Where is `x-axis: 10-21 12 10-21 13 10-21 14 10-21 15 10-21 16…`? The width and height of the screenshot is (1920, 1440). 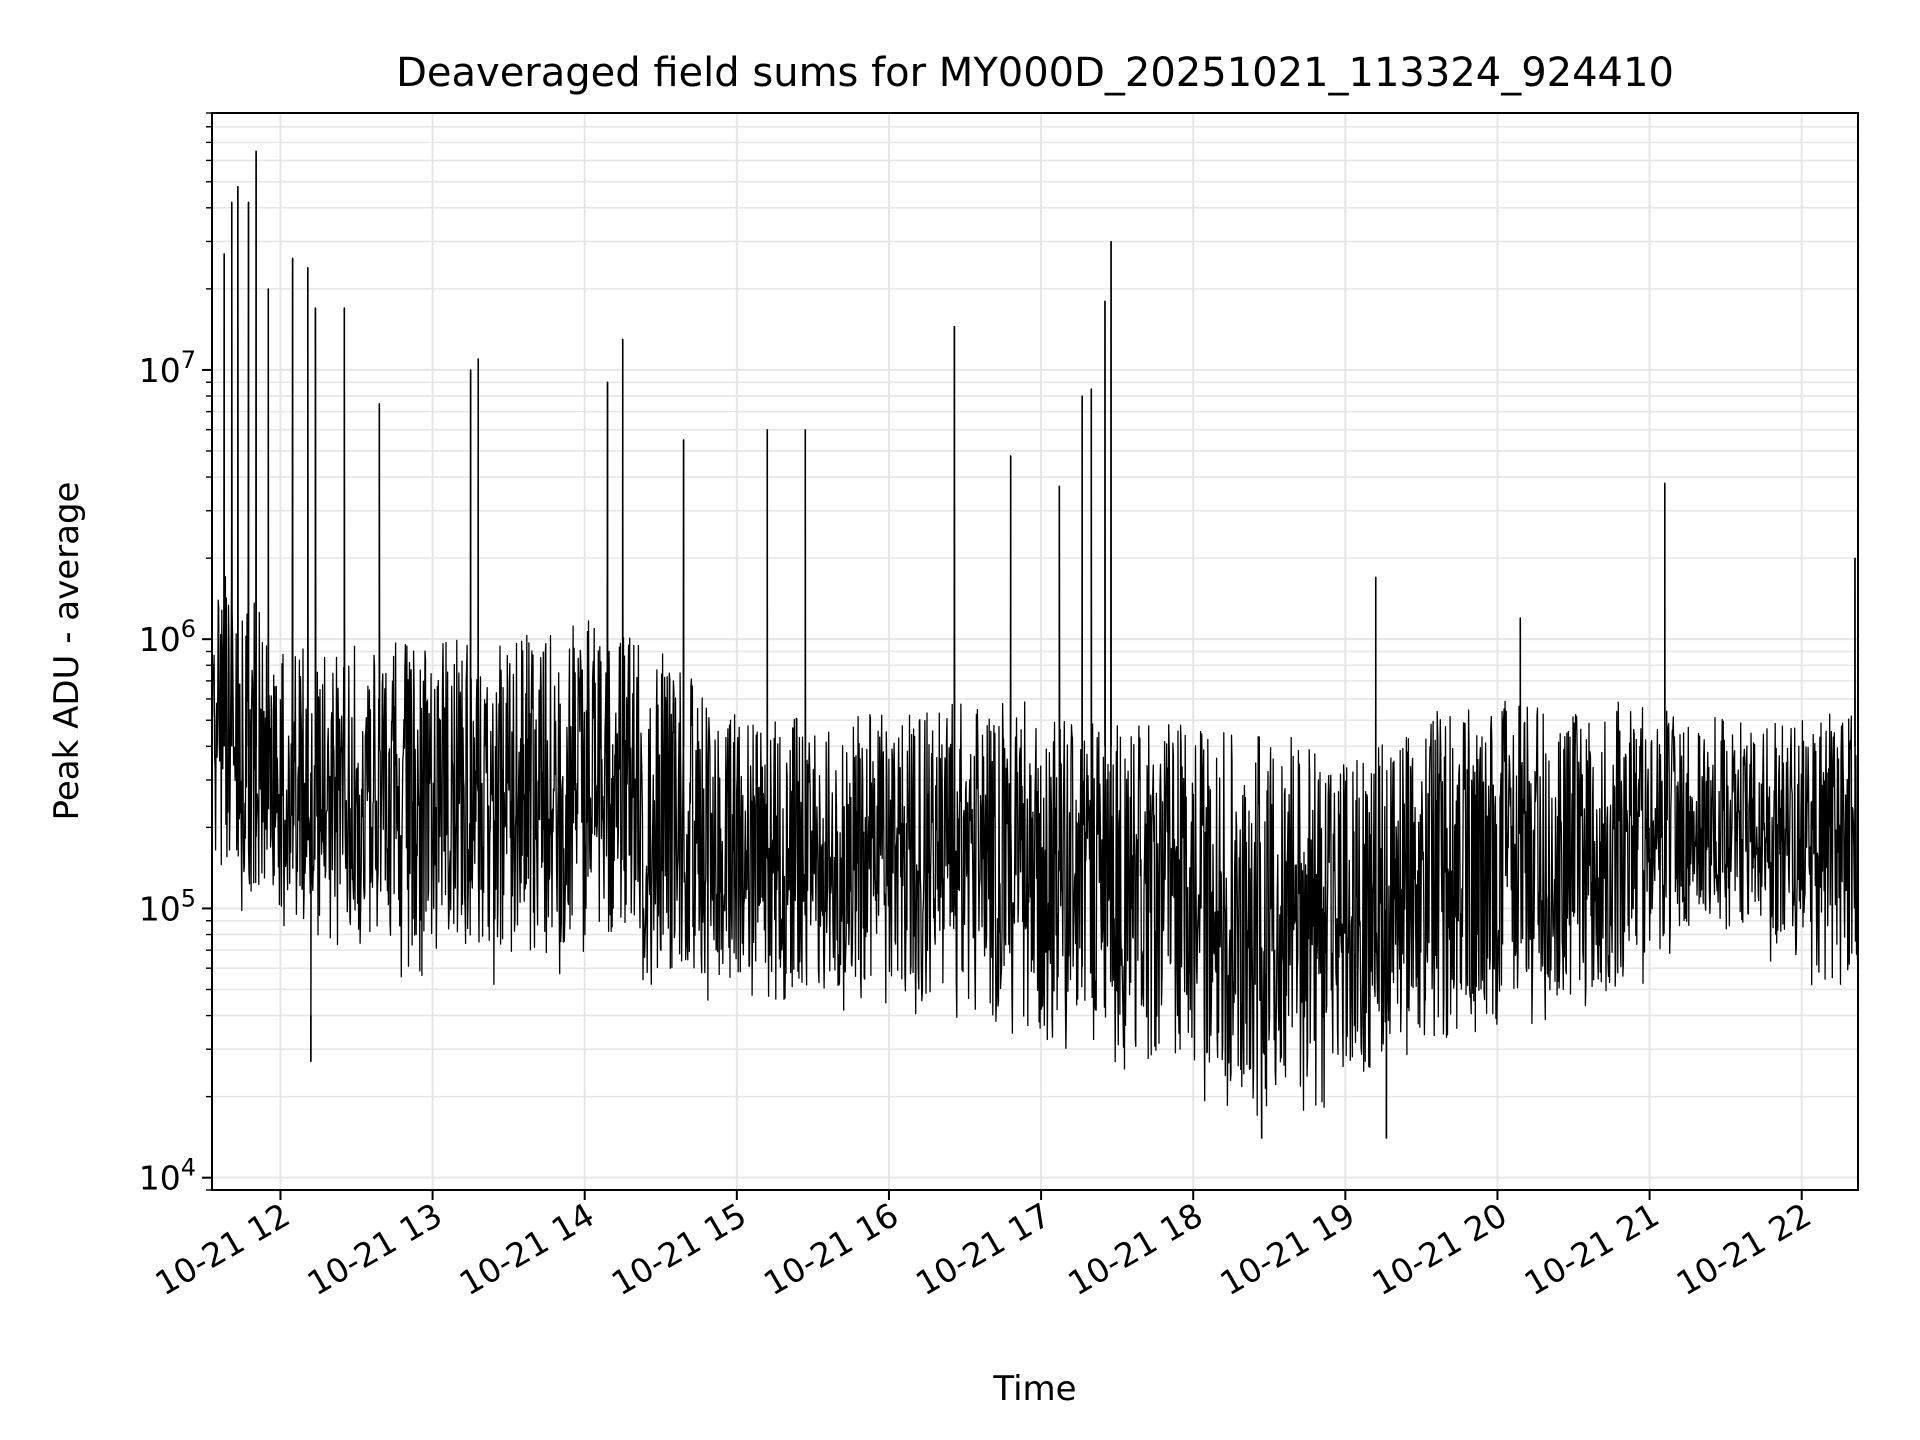
x-axis: 10-21 12 10-21 13 10-21 14 10-21 15 10-21 16… is located at coordinates (983, 1246).